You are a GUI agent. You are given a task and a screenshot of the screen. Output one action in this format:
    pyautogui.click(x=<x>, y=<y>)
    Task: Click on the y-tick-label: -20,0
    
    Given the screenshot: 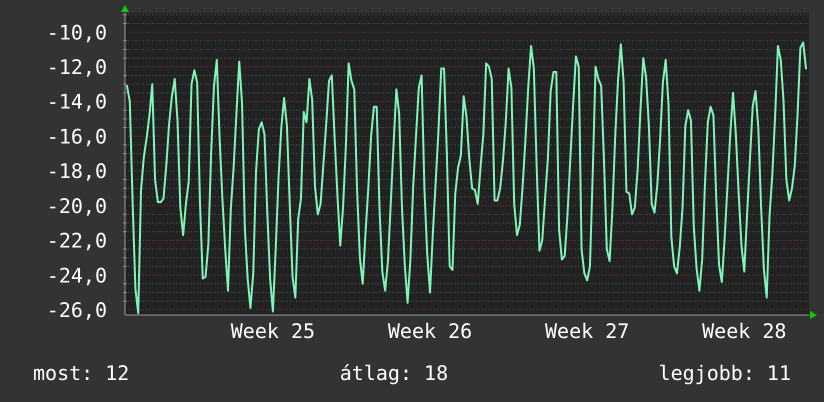 What is the action you would take?
    pyautogui.click(x=76, y=206)
    